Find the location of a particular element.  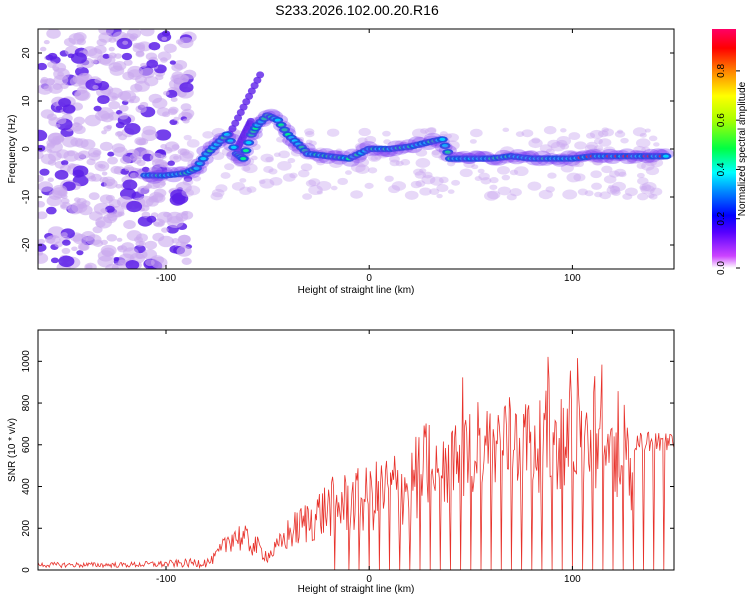

colorbar-label: Normalized spectral amplitude is located at coordinates (742, 148).